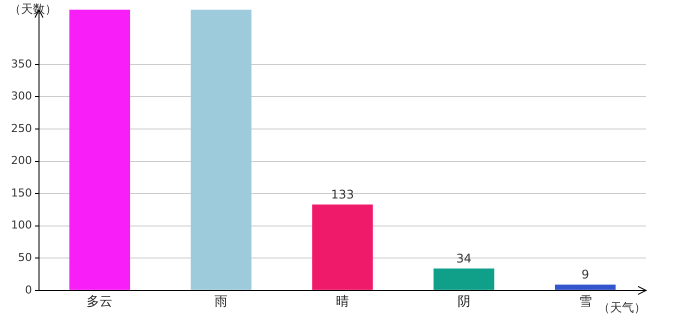 This screenshot has height=320, width=680. Describe the element at coordinates (342, 302) in the screenshot. I see `x-tick-label: 晴` at that location.